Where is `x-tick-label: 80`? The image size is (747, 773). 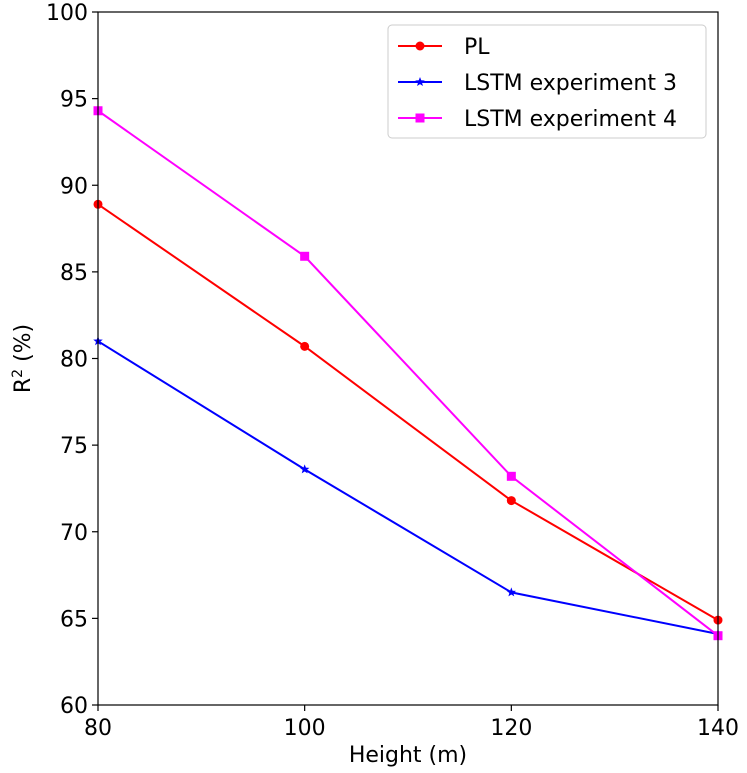 x-tick-label: 80 is located at coordinates (98, 728).